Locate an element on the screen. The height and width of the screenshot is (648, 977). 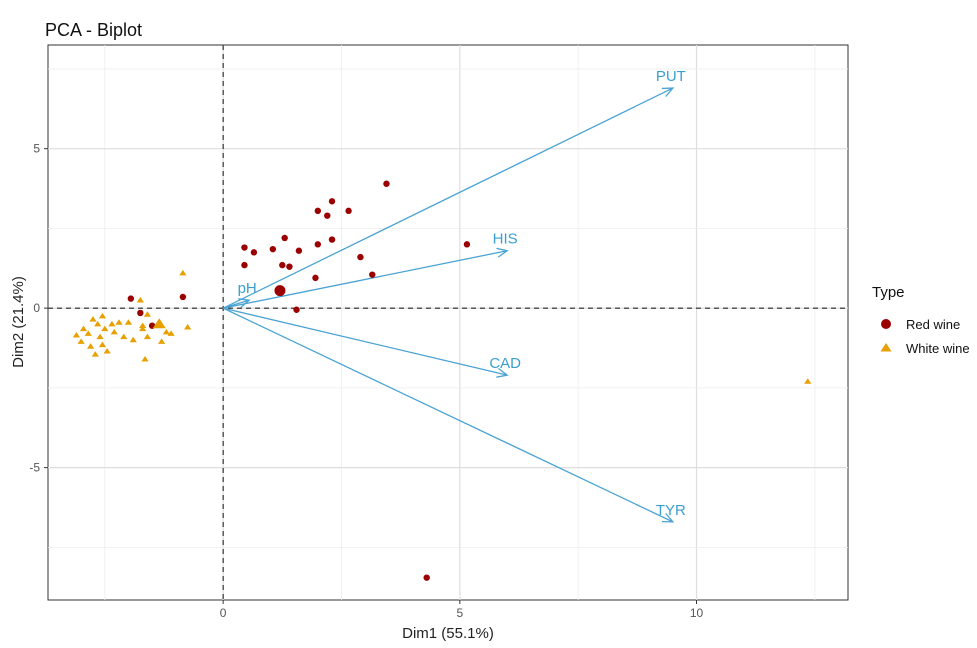
x-axis-title: Dim1 (55.1%) is located at coordinates (448, 633).